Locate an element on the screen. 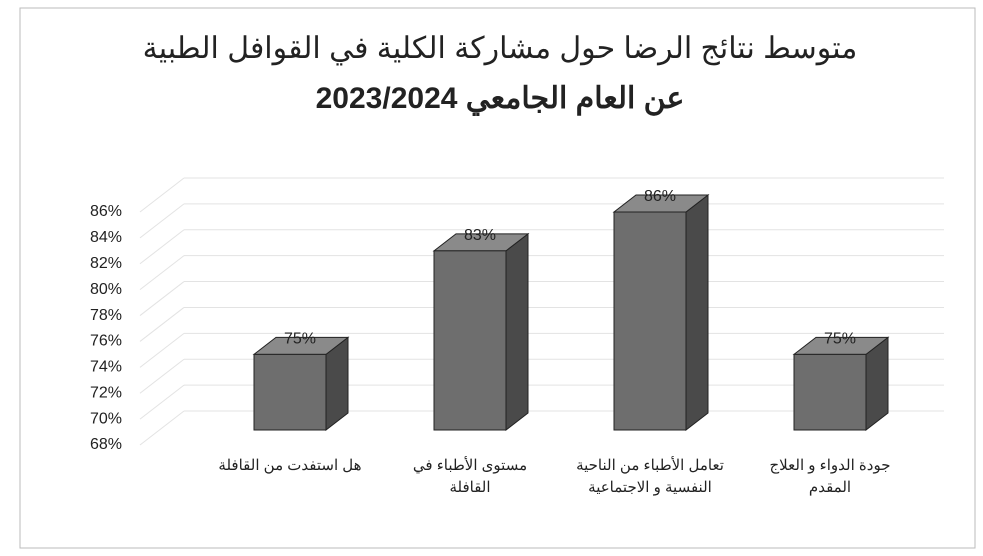  y-tick-label: 82% is located at coordinates (106, 263).